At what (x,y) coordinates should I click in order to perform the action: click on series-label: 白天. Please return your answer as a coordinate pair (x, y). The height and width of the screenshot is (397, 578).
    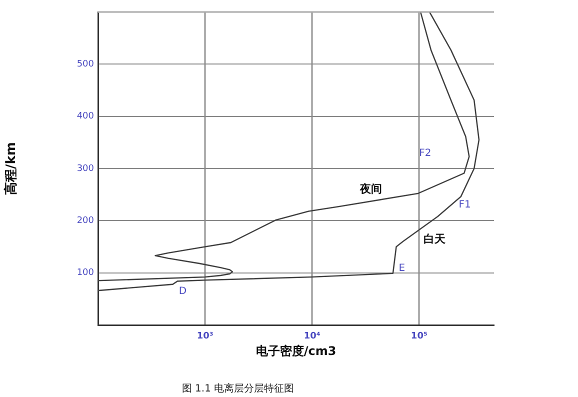
    Looking at the image, I should click on (435, 239).